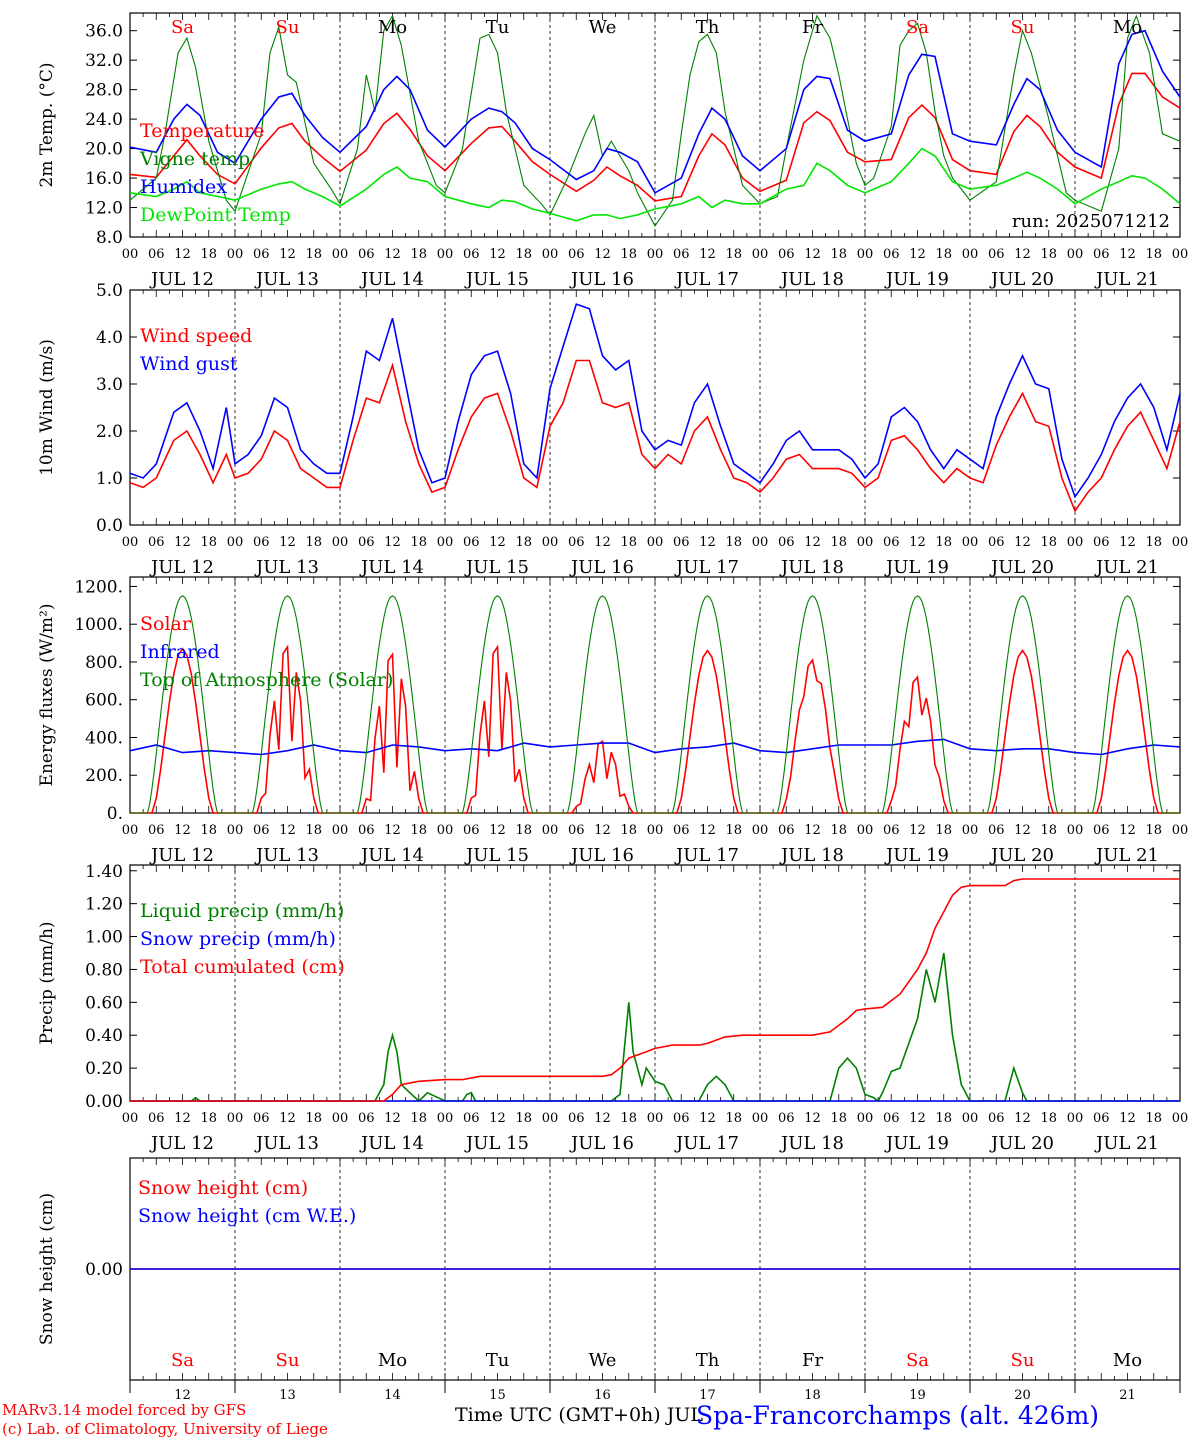 The width and height of the screenshot is (1194, 1440). What do you see at coordinates (104, 209) in the screenshot?
I see `y-tick-label: 12.0` at bounding box center [104, 209].